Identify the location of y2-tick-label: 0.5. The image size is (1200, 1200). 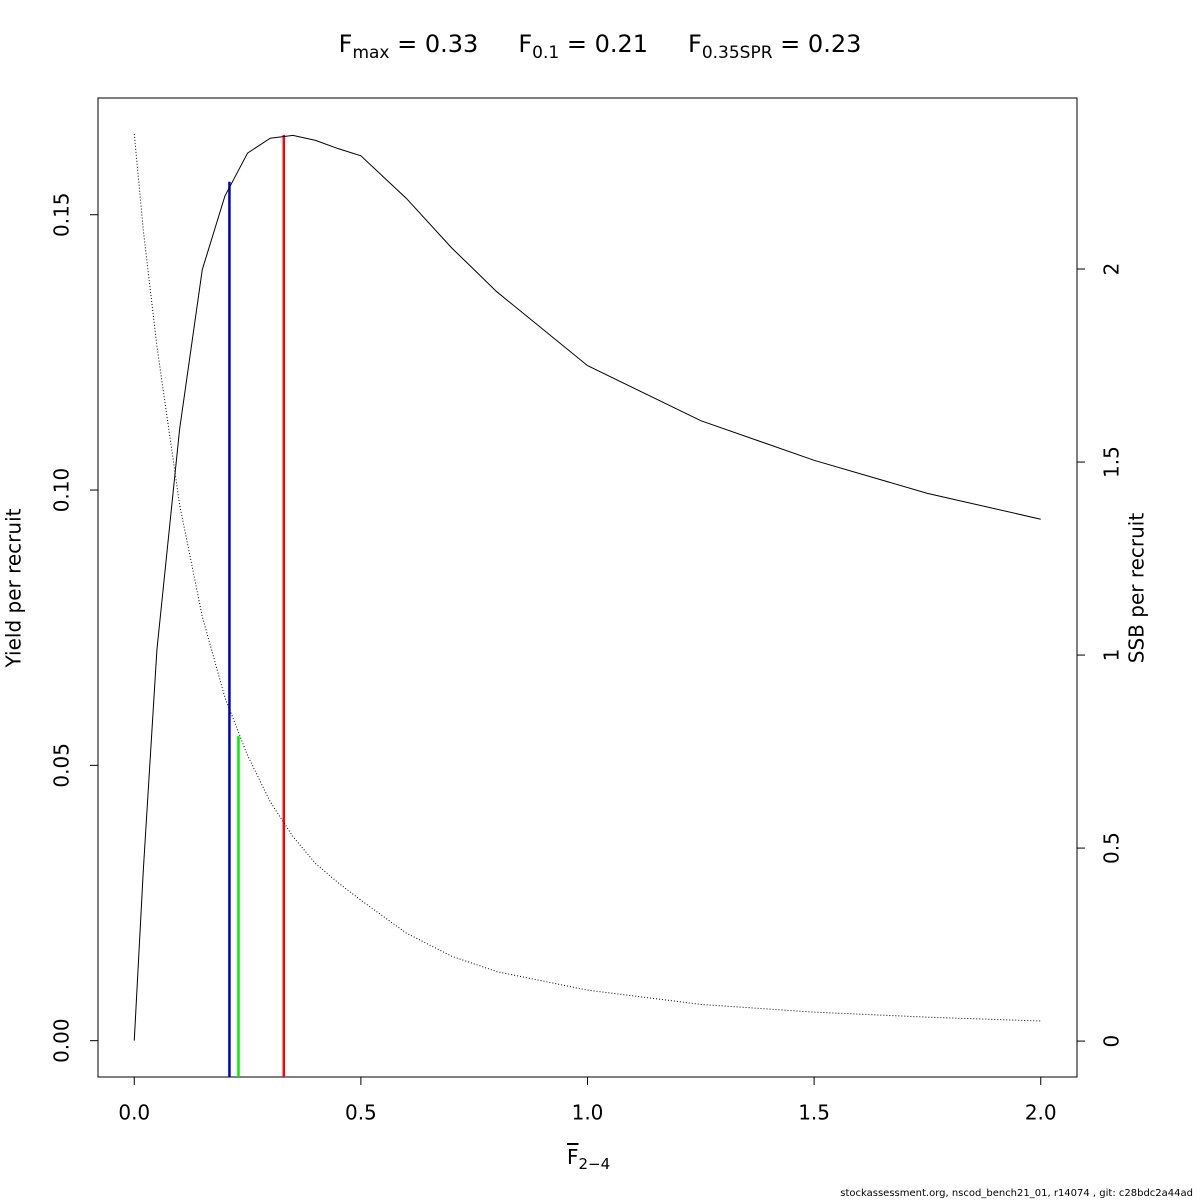
(1112, 848).